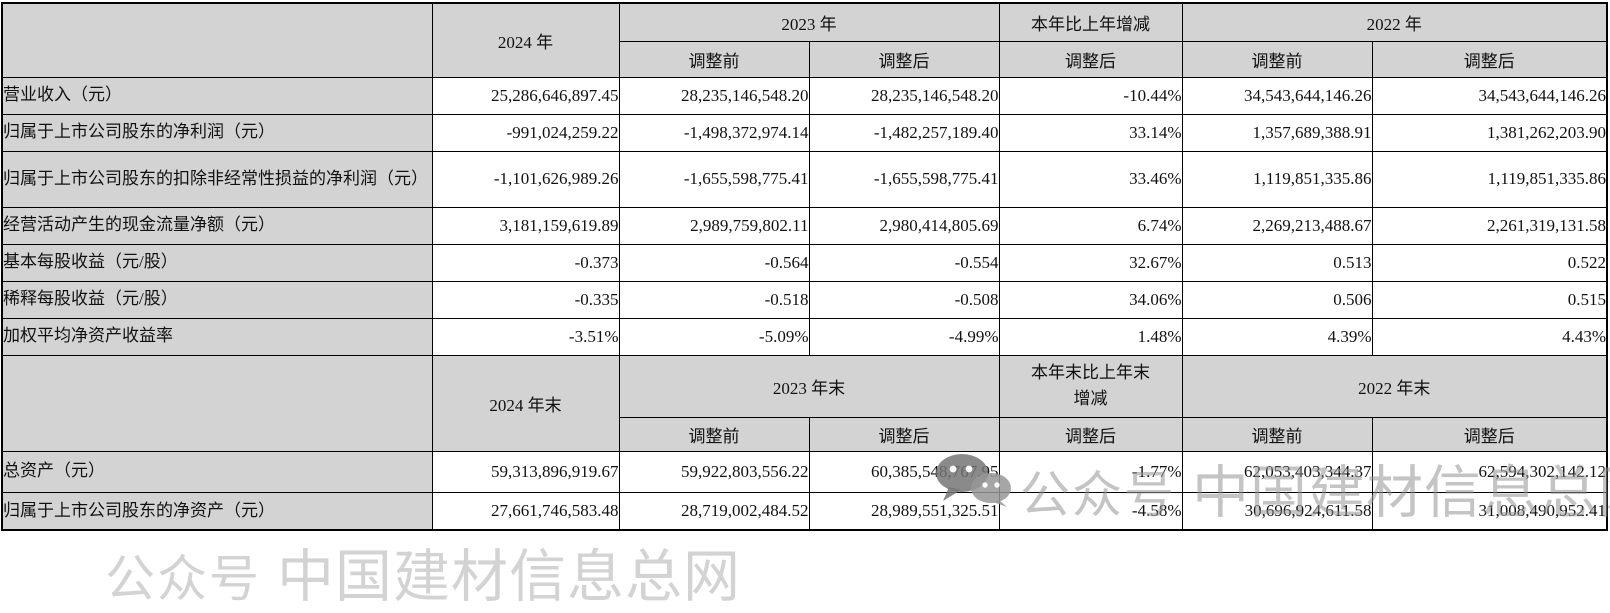  I want to click on cell-2023-before: 2,989,759,802.11, so click(714, 225).